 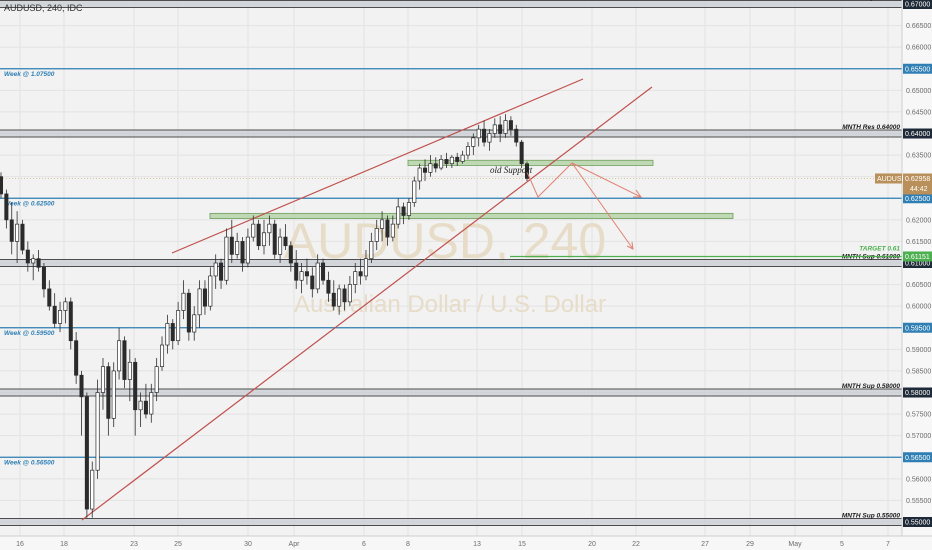 What do you see at coordinates (917, 393) in the screenshot?
I see `level-price-tag-text: 0.58000` at bounding box center [917, 393].